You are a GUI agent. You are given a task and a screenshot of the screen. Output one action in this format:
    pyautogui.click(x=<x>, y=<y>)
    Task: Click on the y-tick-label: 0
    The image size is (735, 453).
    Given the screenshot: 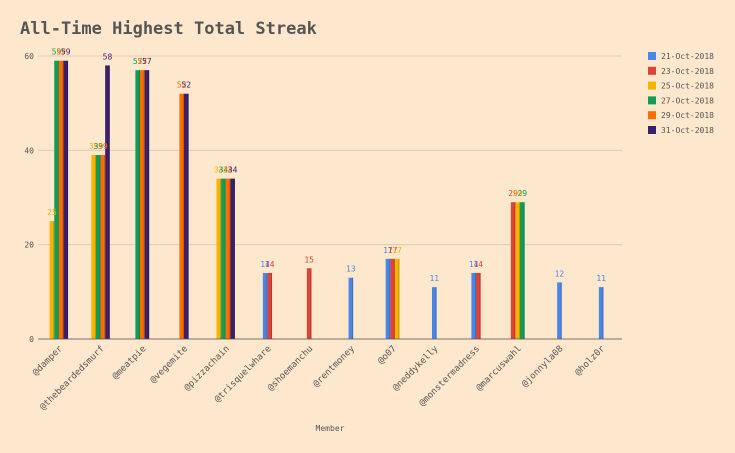 What is the action you would take?
    pyautogui.click(x=31, y=339)
    